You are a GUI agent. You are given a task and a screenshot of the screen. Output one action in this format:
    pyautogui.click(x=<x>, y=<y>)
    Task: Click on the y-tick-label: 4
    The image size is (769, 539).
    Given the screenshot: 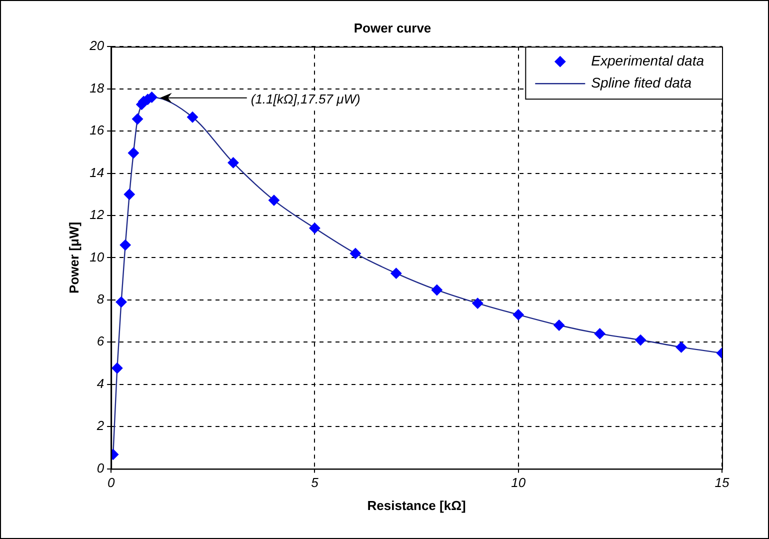 What is the action you would take?
    pyautogui.click(x=100, y=383)
    